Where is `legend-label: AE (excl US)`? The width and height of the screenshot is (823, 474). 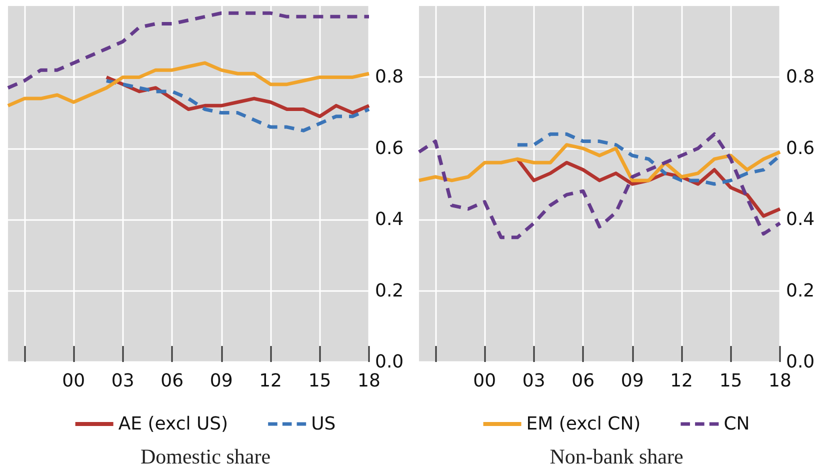
legend-label: AE (excl US) is located at coordinates (173, 424).